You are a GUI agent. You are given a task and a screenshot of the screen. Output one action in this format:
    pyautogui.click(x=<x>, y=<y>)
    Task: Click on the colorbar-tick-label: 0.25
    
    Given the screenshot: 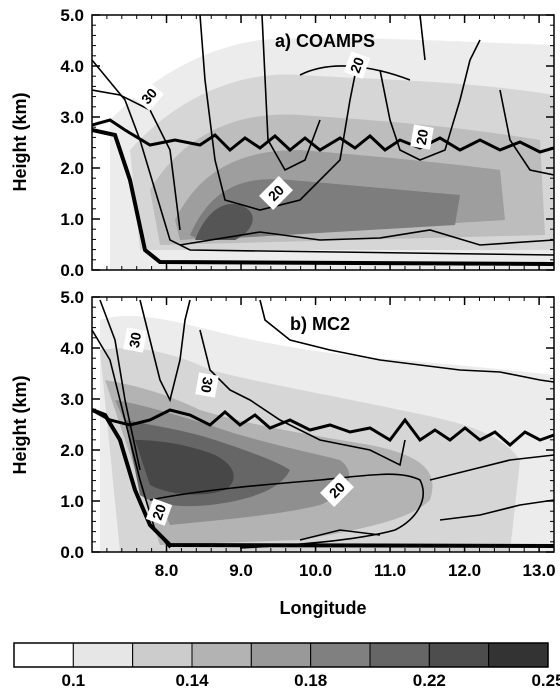 What is the action you would take?
    pyautogui.click(x=545, y=680)
    